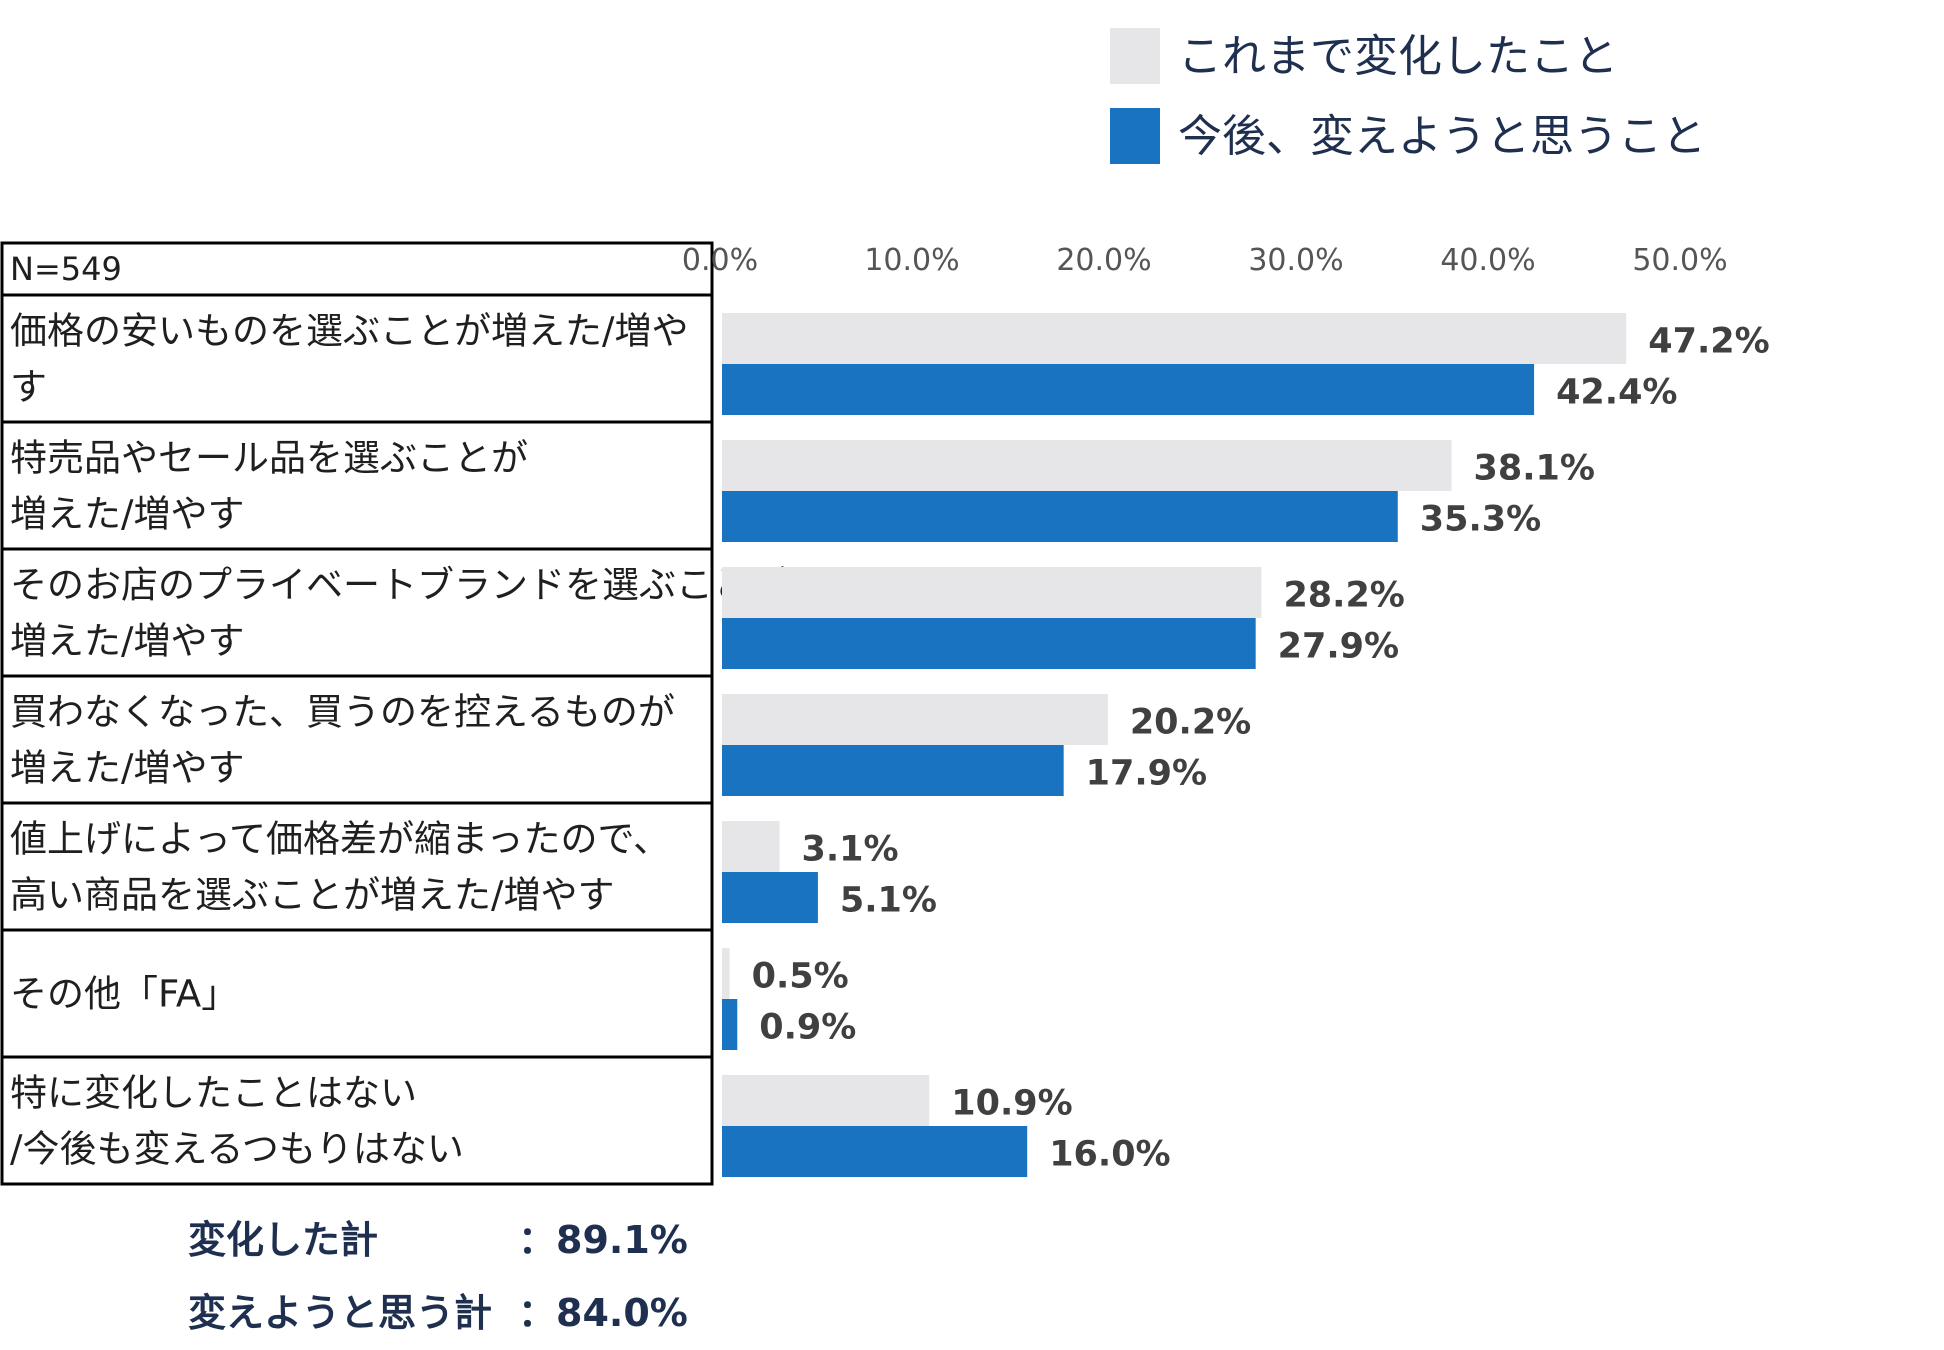 This screenshot has width=1944, height=1350. I want to click on legend-label-2: 今後、変えようと思うこと, so click(1442, 136).